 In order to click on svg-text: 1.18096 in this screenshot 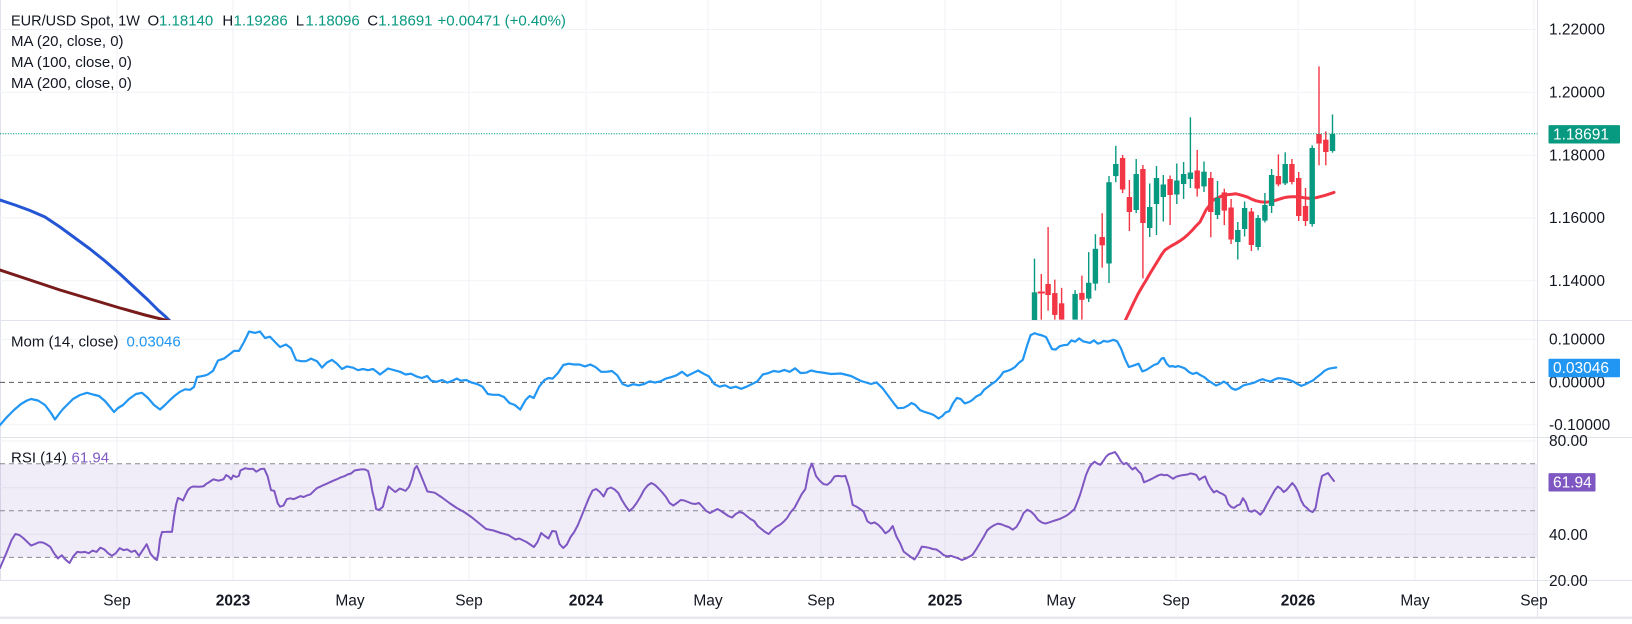, I will do `click(333, 21)`.